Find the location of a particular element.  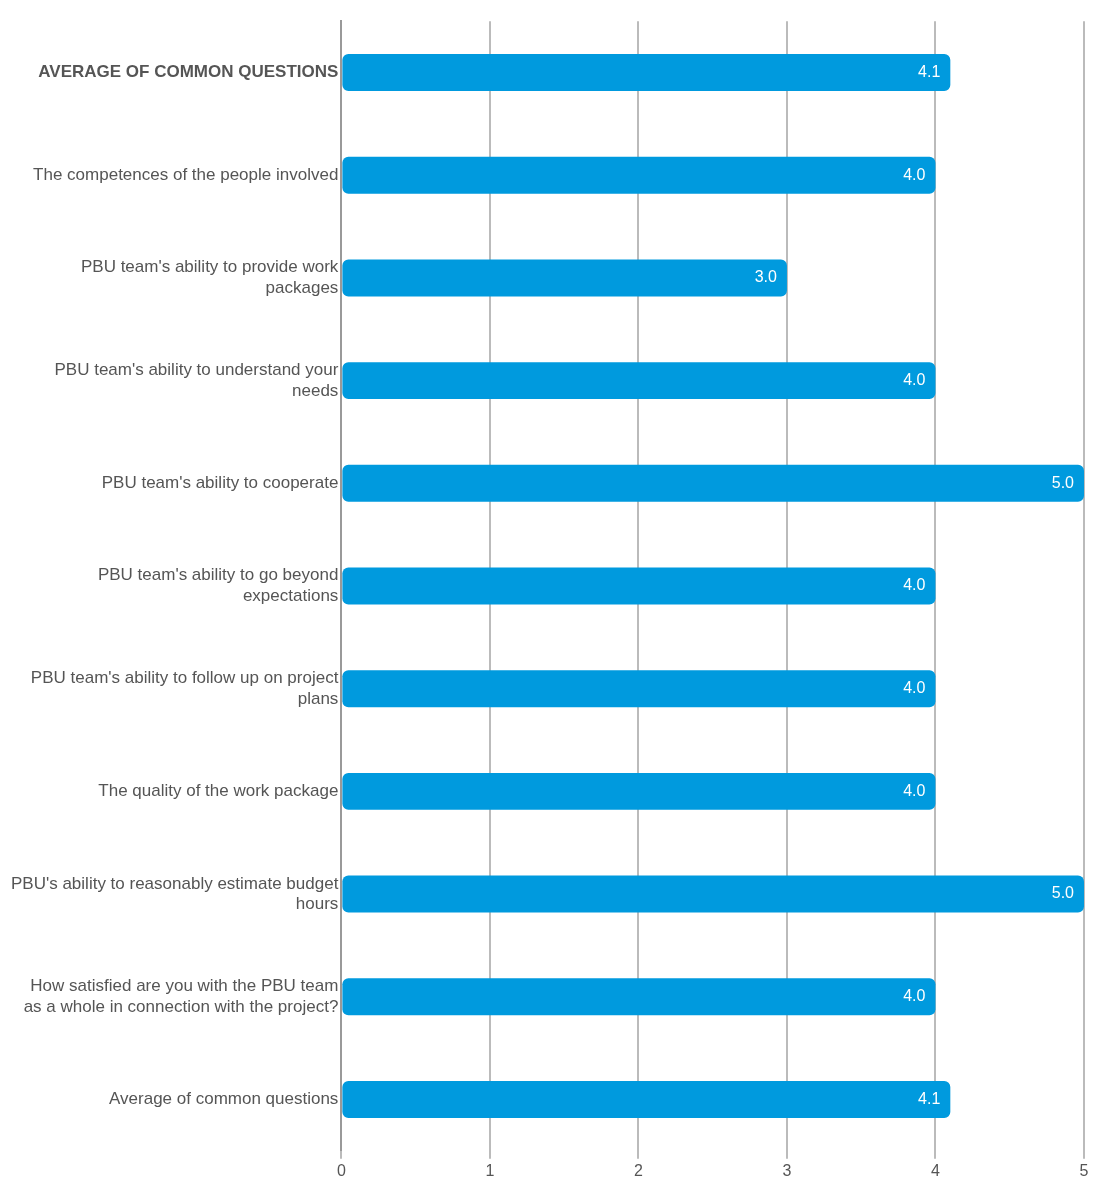

y-tick-label: The quality of the work package is located at coordinates (218, 791).